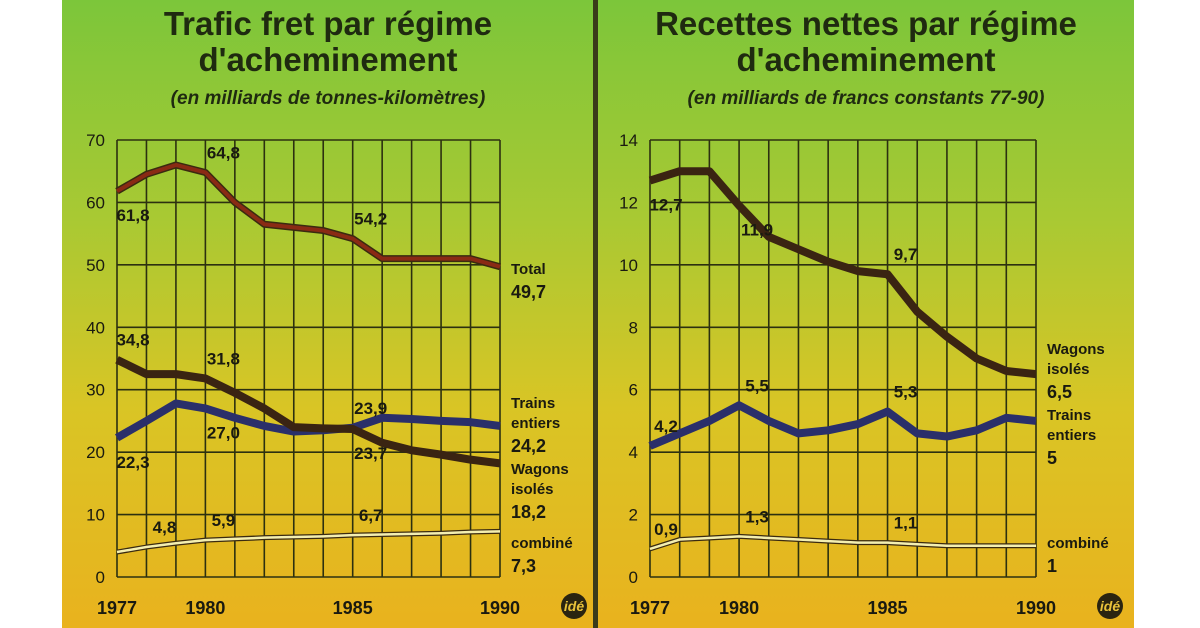 The height and width of the screenshot is (628, 1200). Describe the element at coordinates (1052, 458) in the screenshot. I see `series-end-label: 5` at that location.